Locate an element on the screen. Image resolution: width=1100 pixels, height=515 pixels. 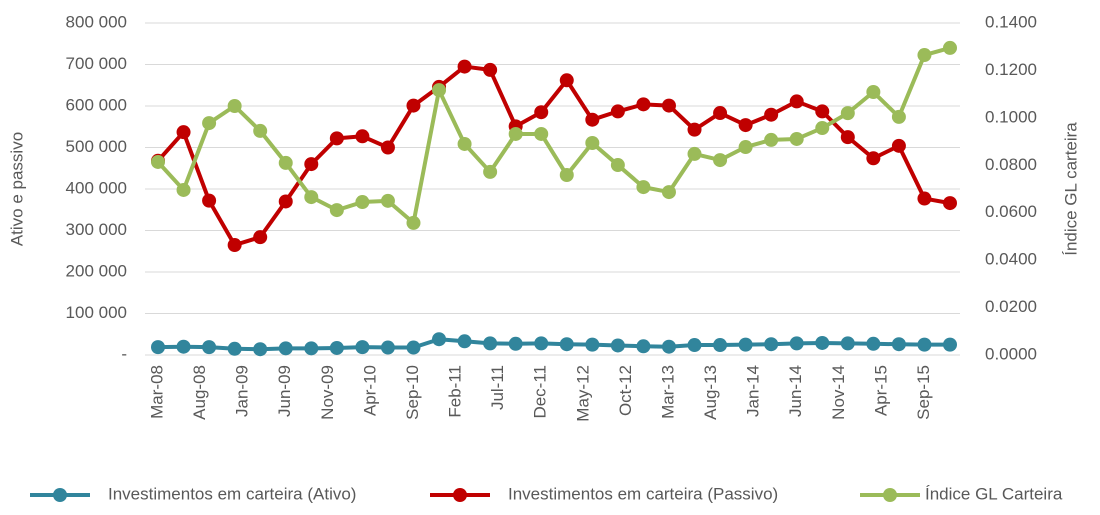
x-tick-label: Feb-11 is located at coordinates (455, 391).